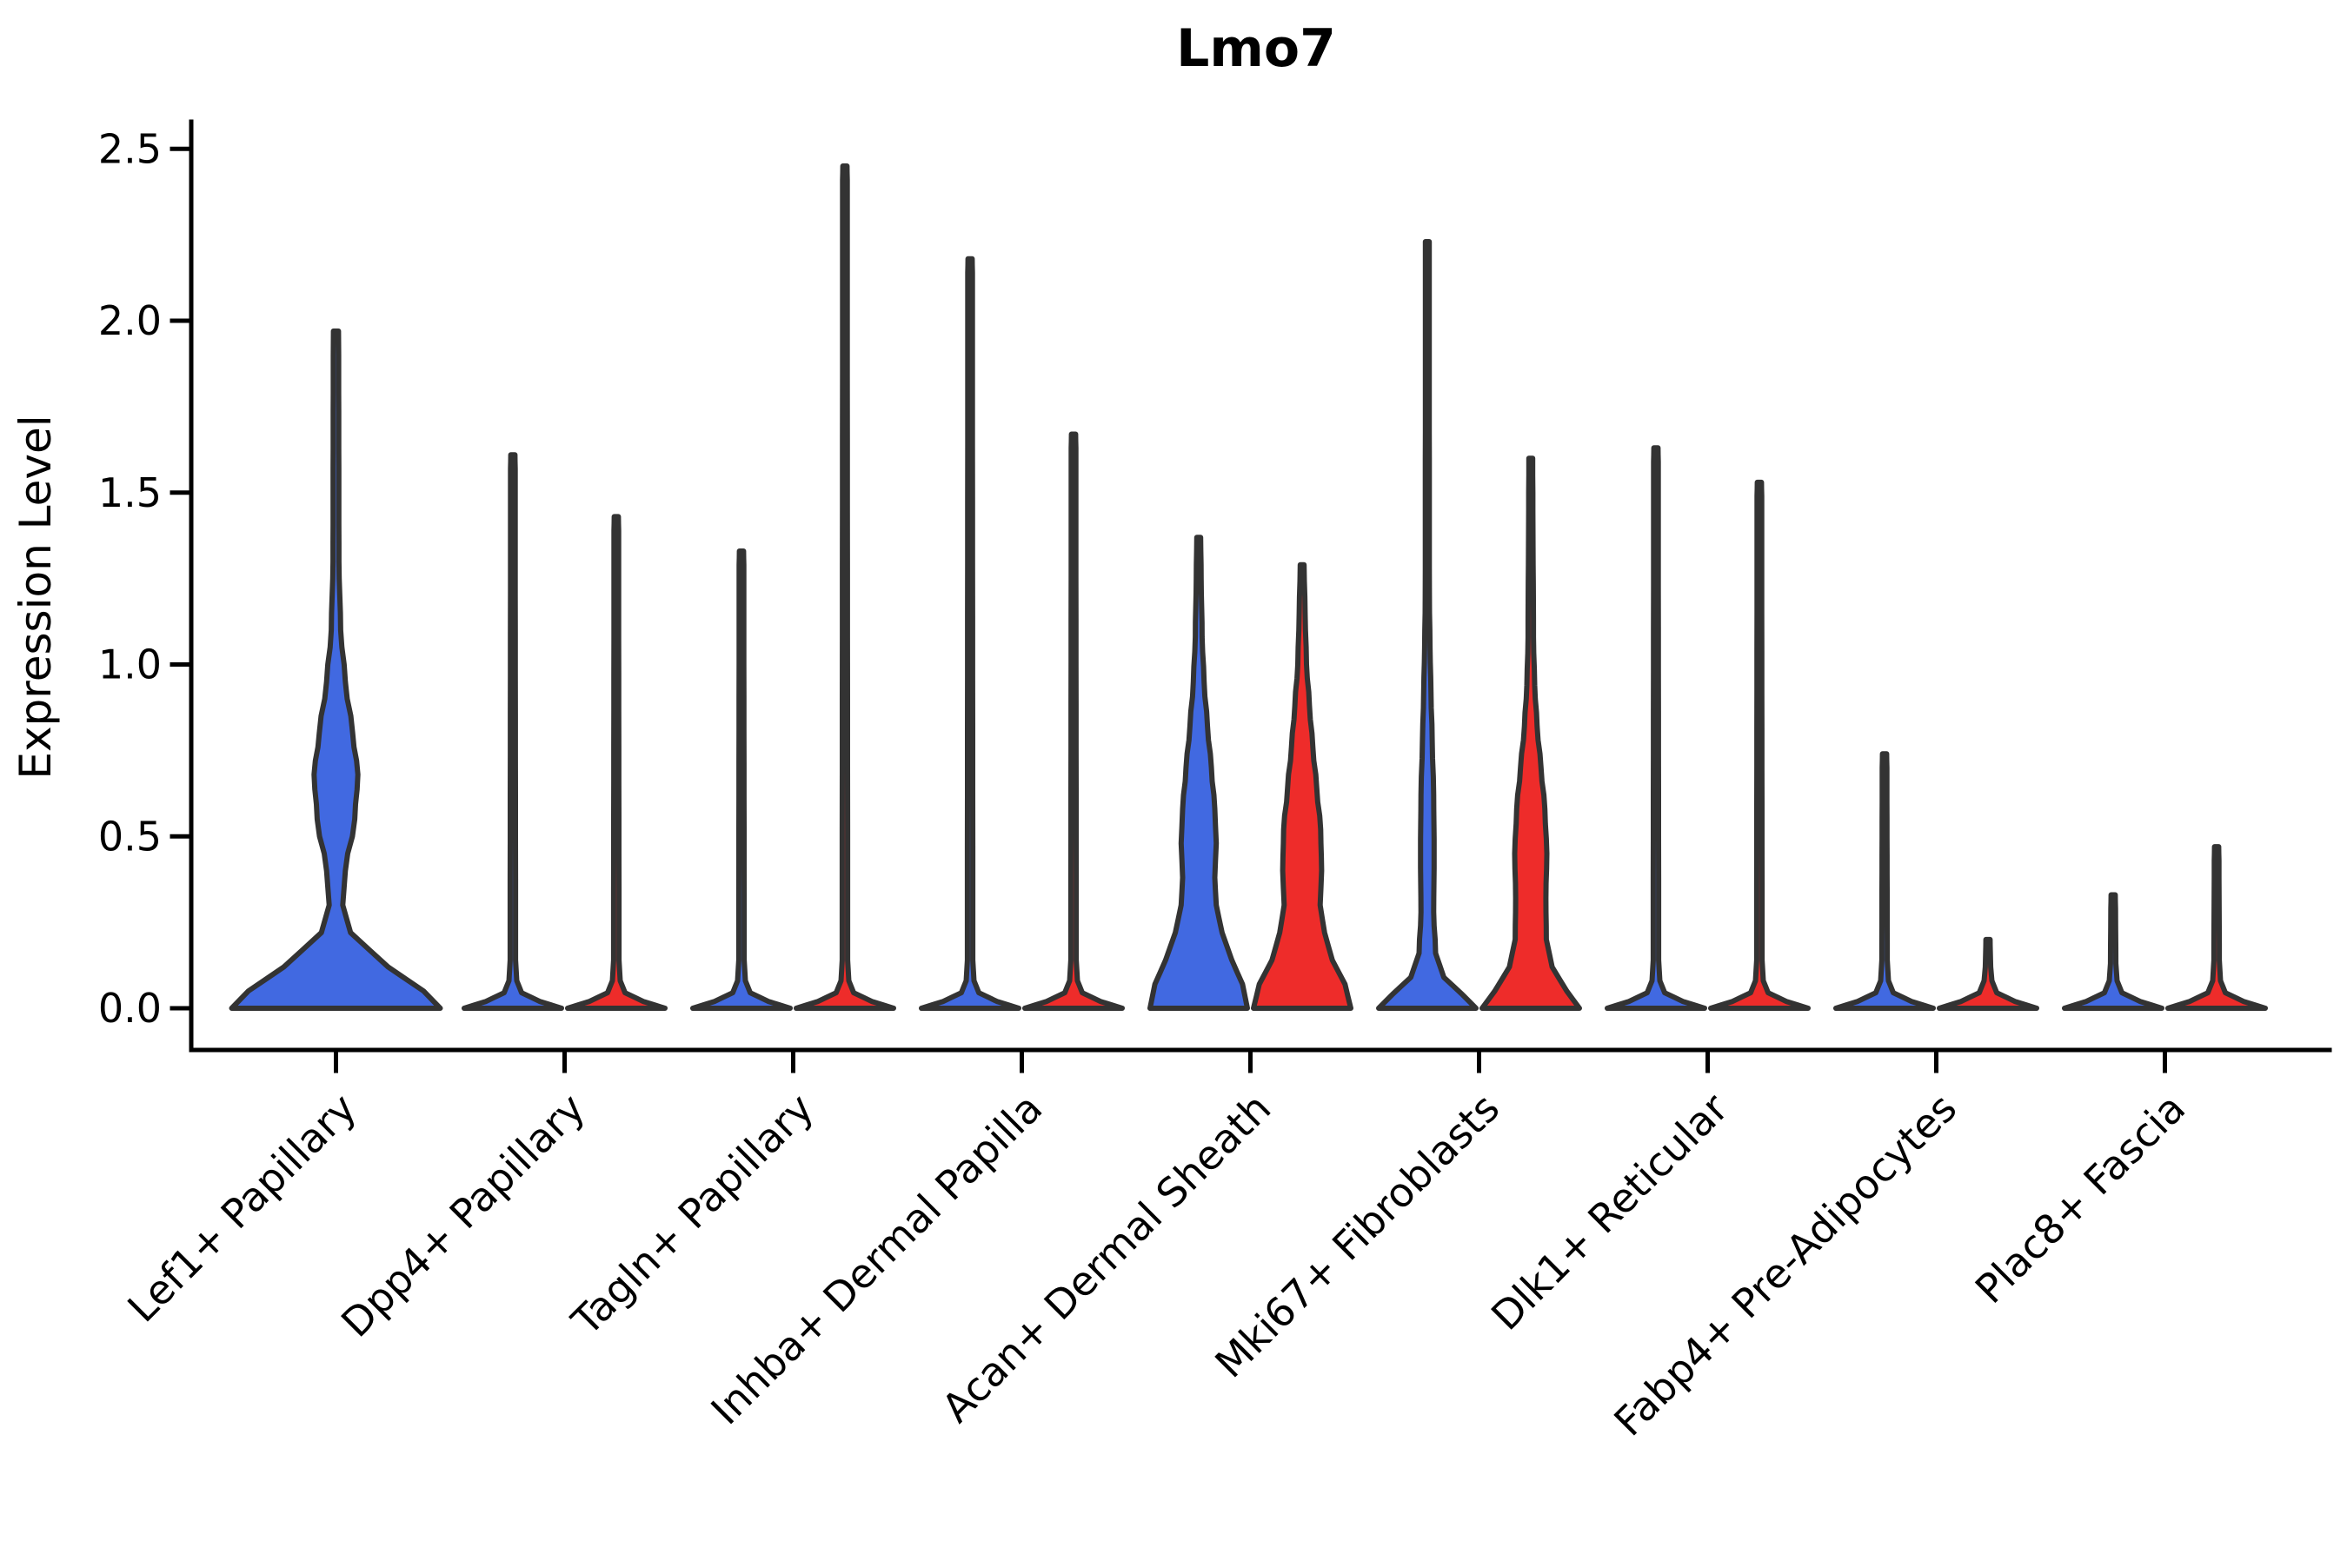  Describe the element at coordinates (1609, 1212) in the screenshot. I see `x-category-label: Dlk1+ Reticular` at that location.